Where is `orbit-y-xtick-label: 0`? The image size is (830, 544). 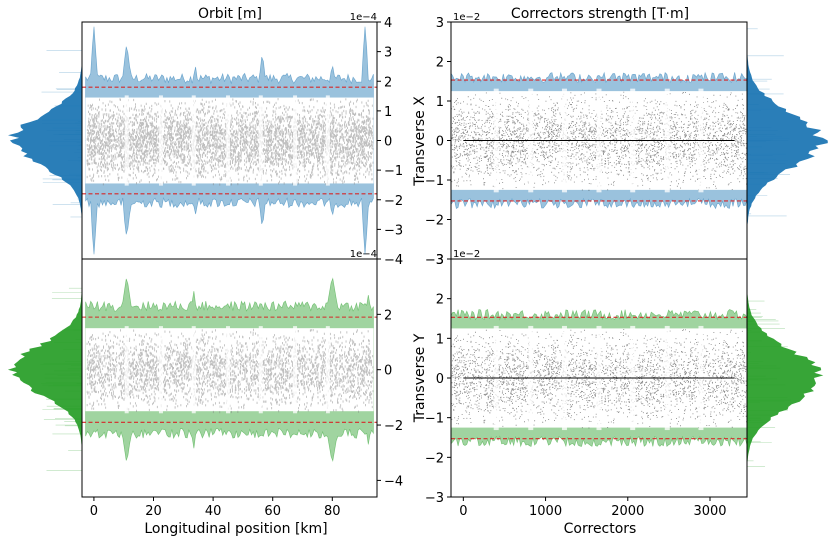 orbit-y-xtick-label: 0 is located at coordinates (94, 511).